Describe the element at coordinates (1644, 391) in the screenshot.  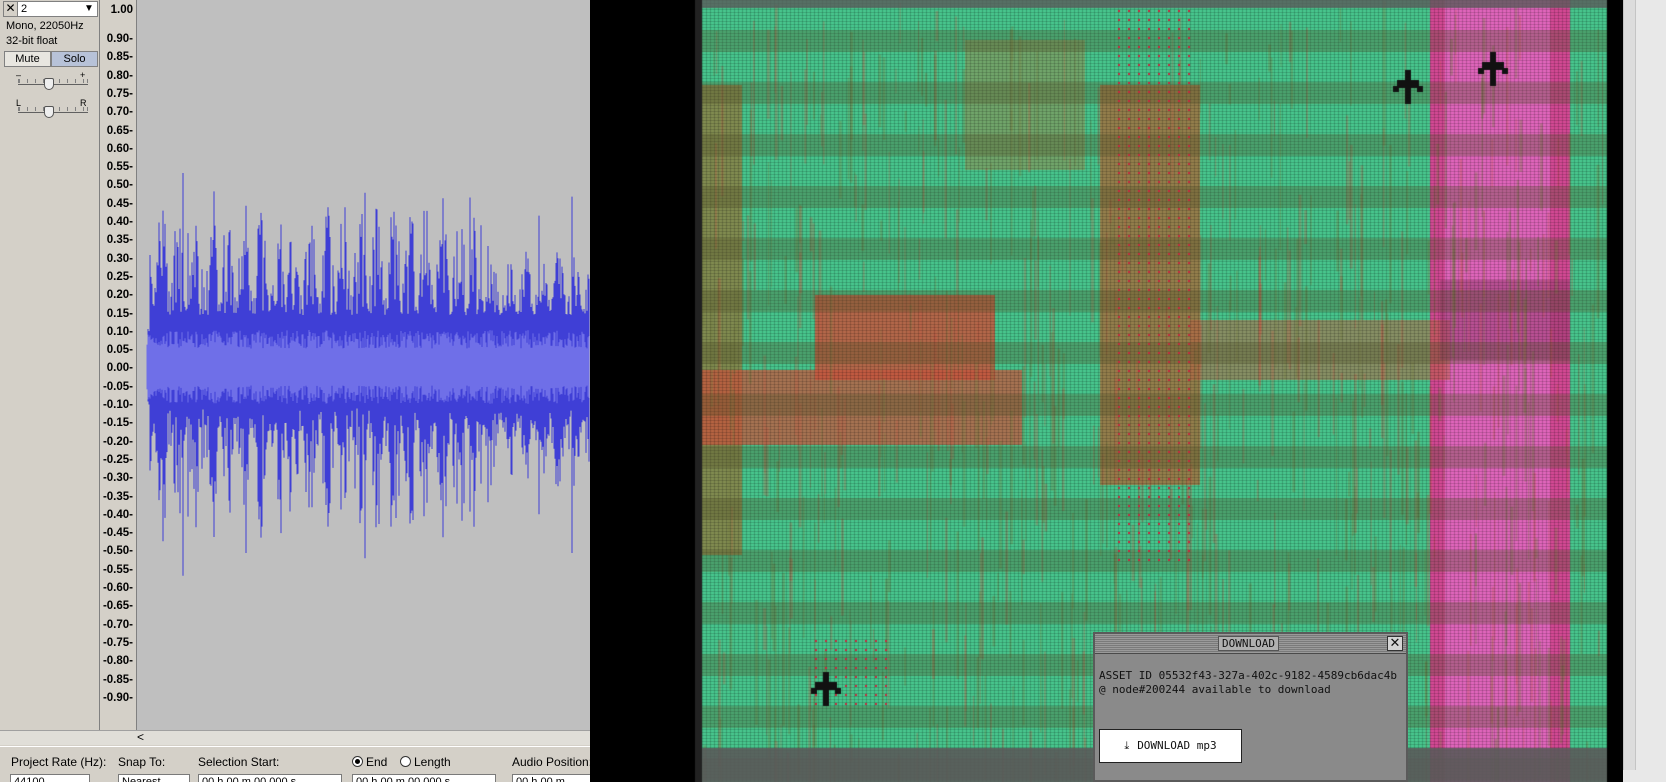
I see `right-edge-panel` at that location.